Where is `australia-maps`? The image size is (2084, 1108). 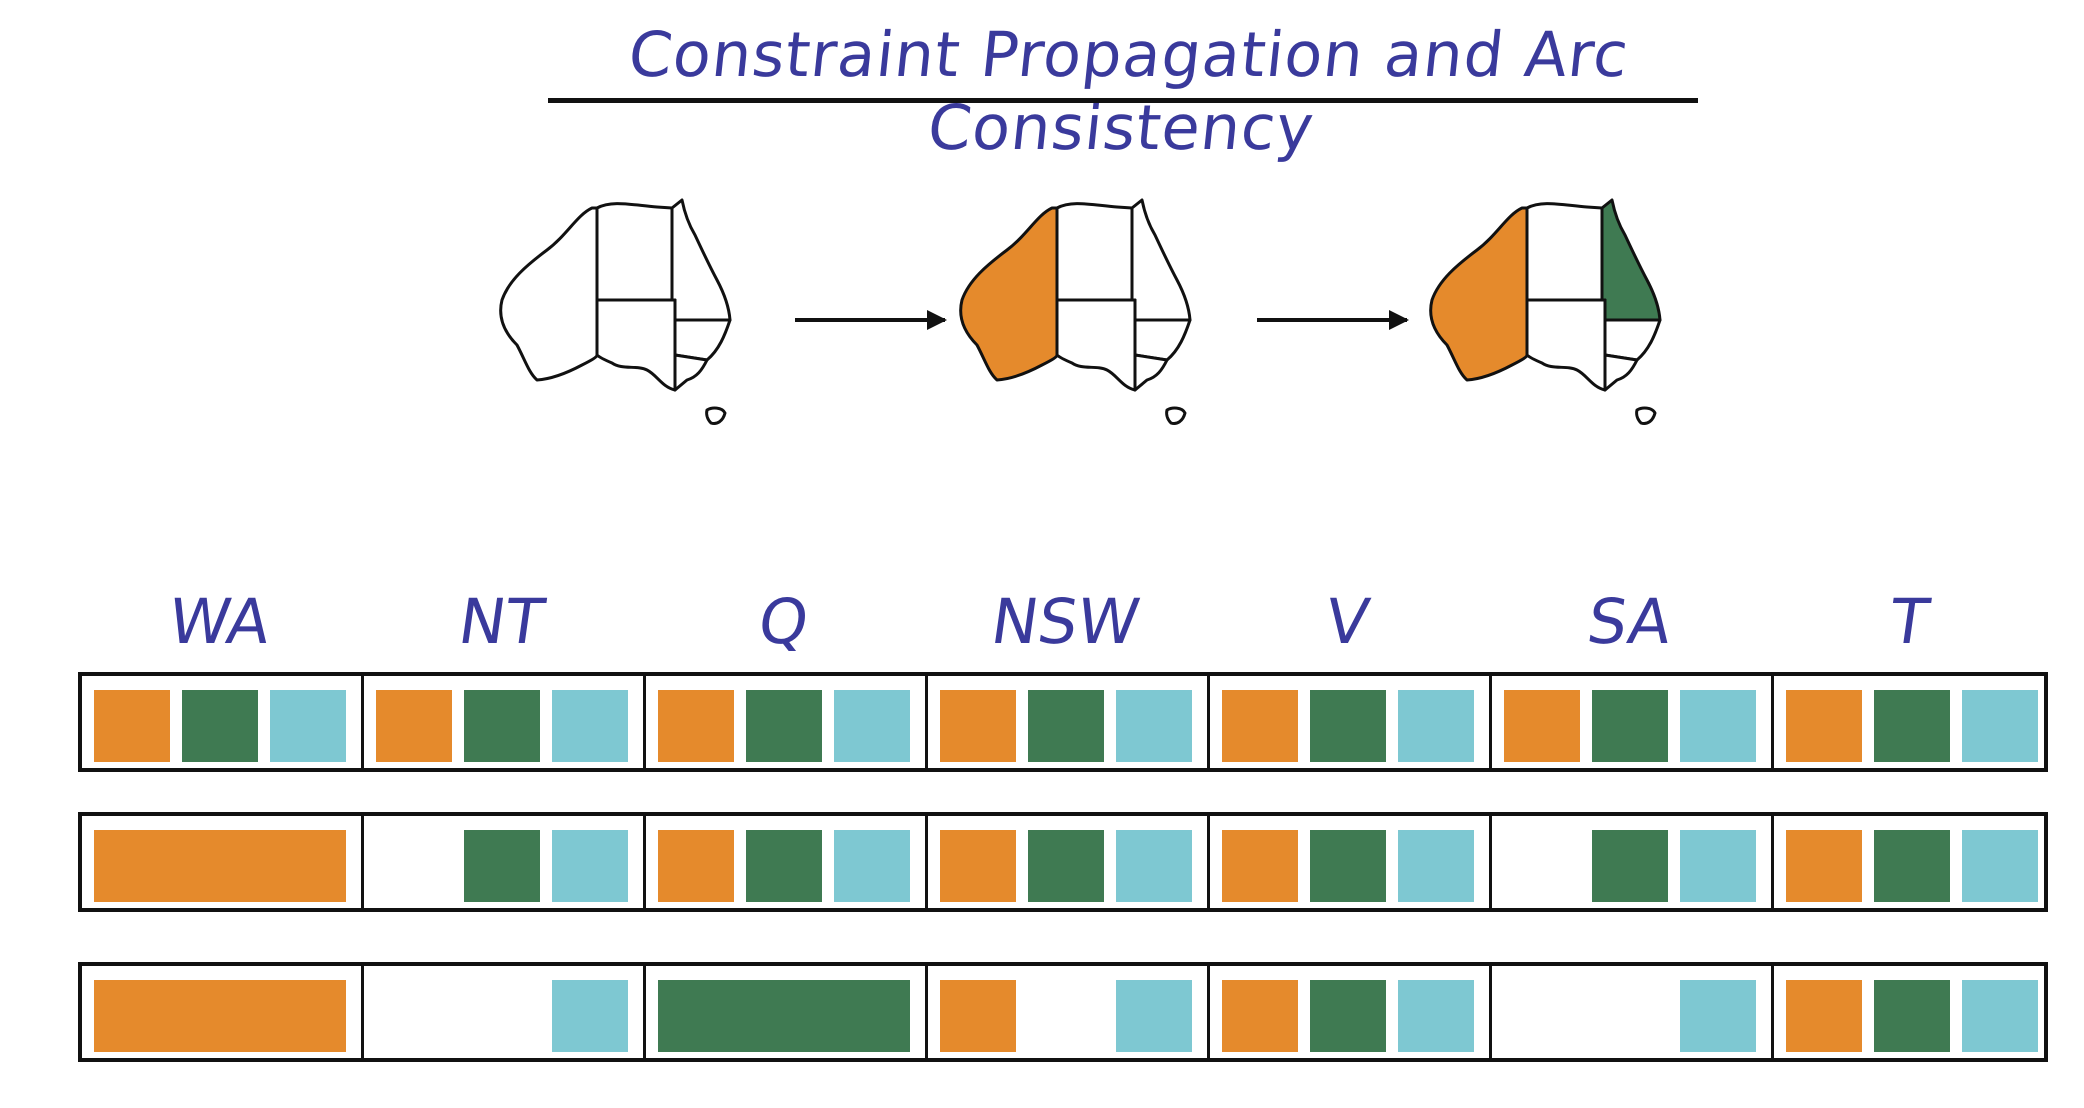 australia-maps is located at coordinates (1080, 311).